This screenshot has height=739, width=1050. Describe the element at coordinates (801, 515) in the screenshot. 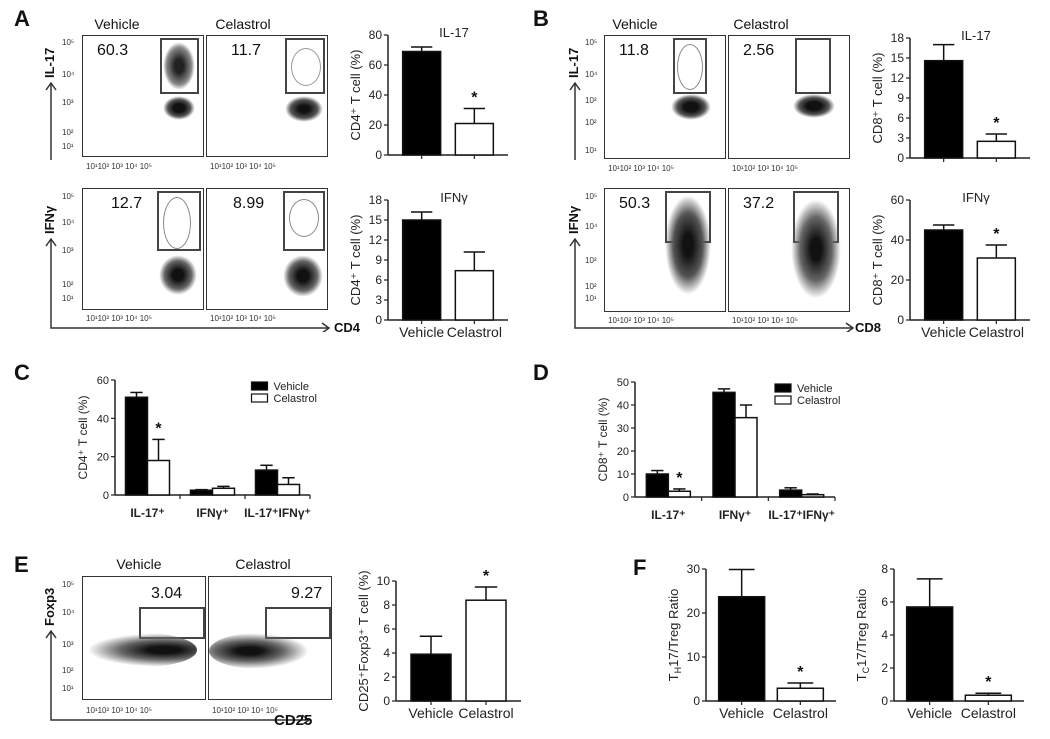

I see `x-tick-label: IL-17⁺IFNγ⁺` at that location.